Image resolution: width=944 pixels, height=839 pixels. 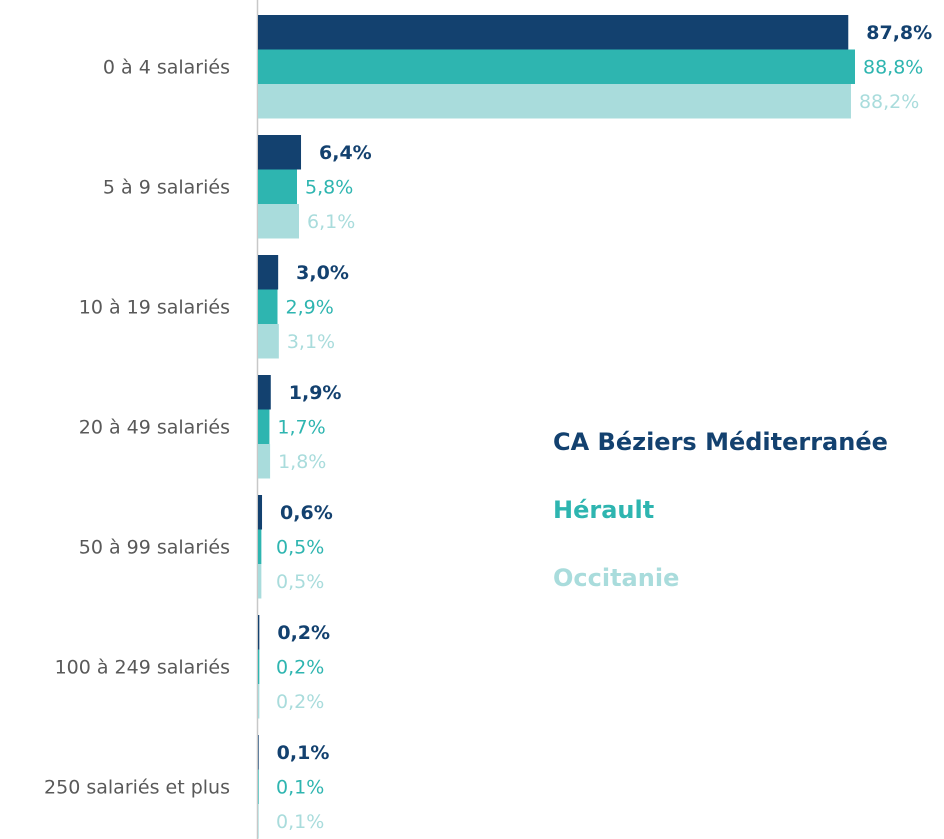 I want to click on category-label: 250 salariés et plus, so click(x=137, y=788).